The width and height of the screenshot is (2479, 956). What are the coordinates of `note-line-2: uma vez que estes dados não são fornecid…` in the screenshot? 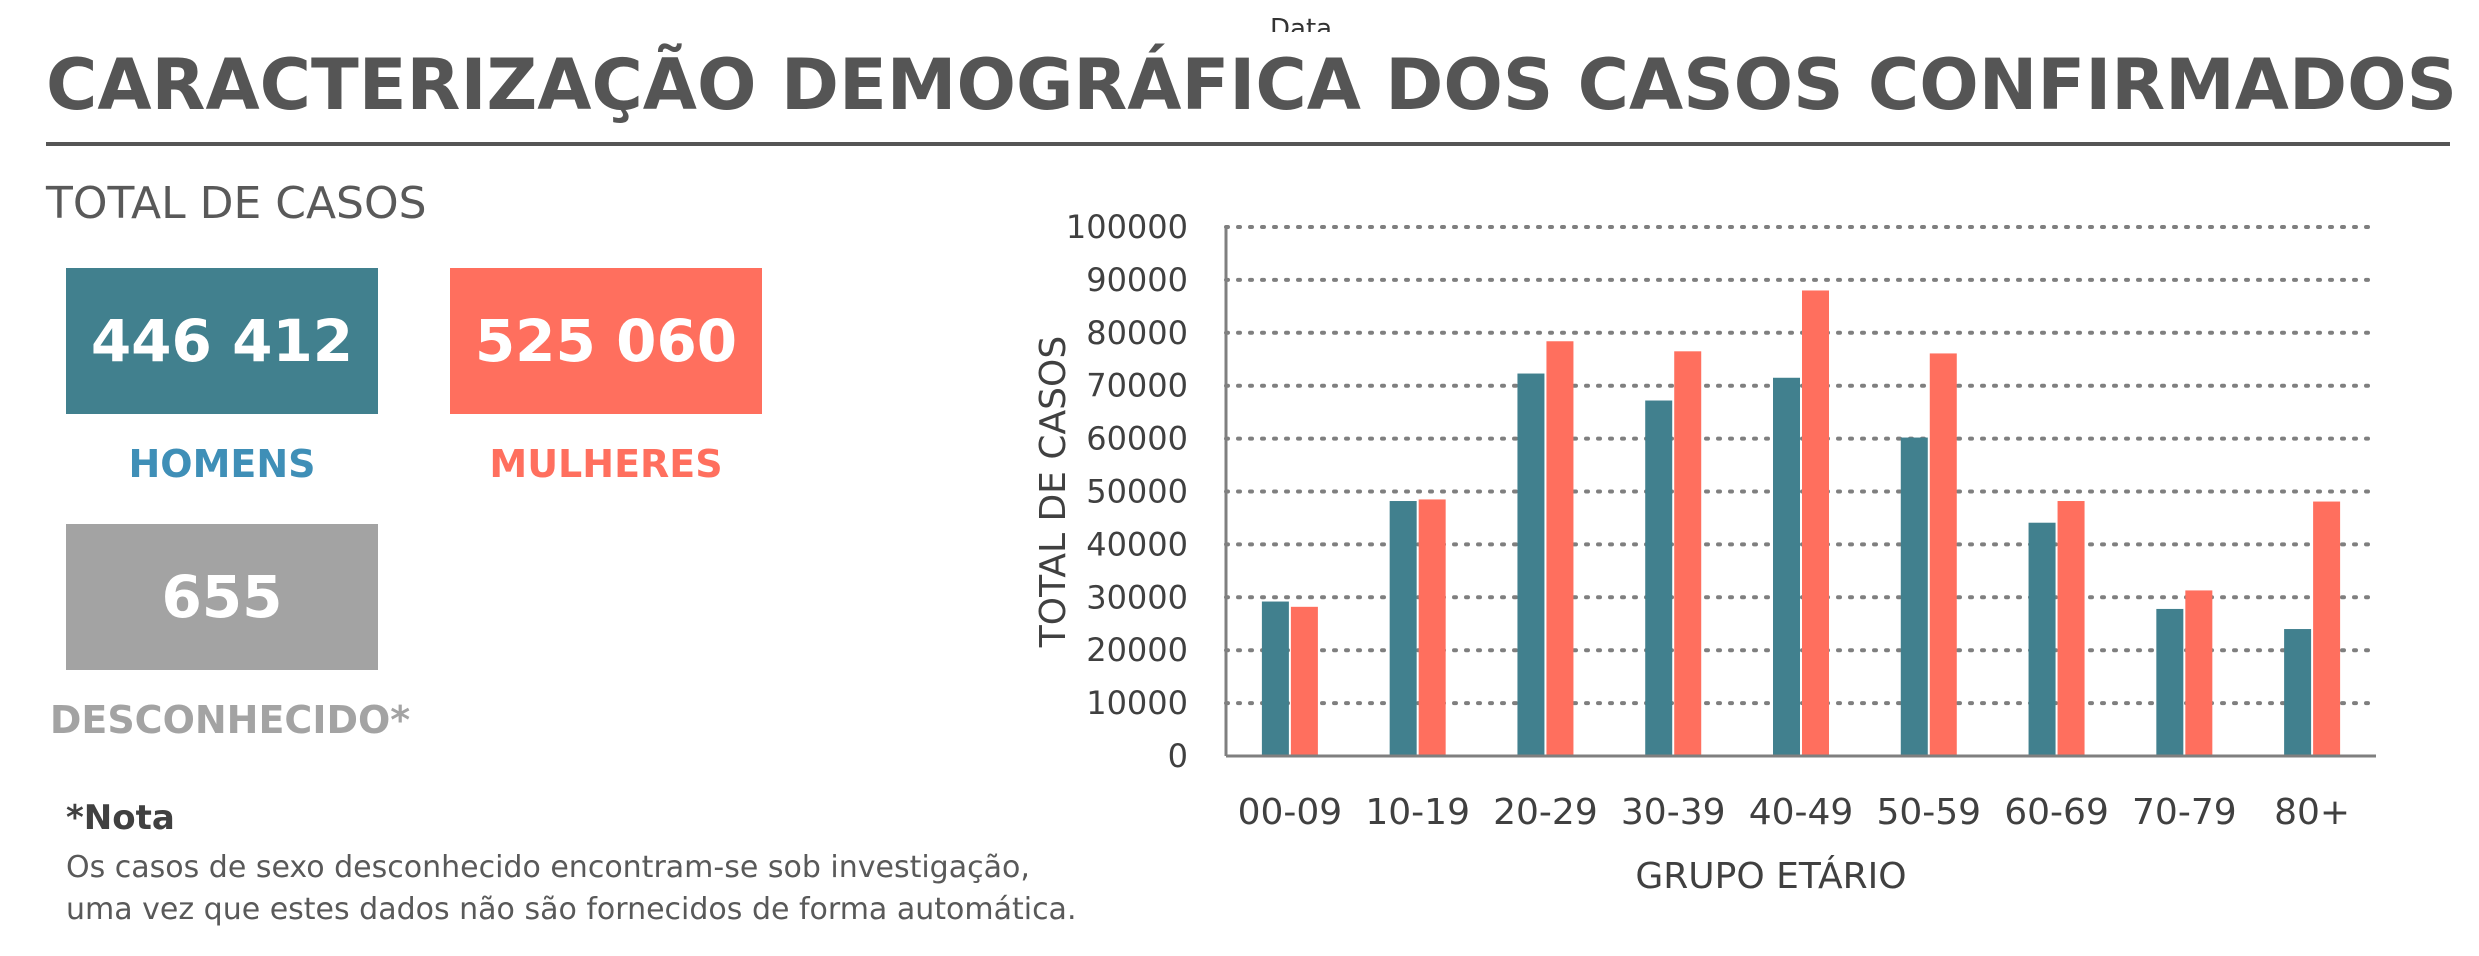 It's located at (571, 909).